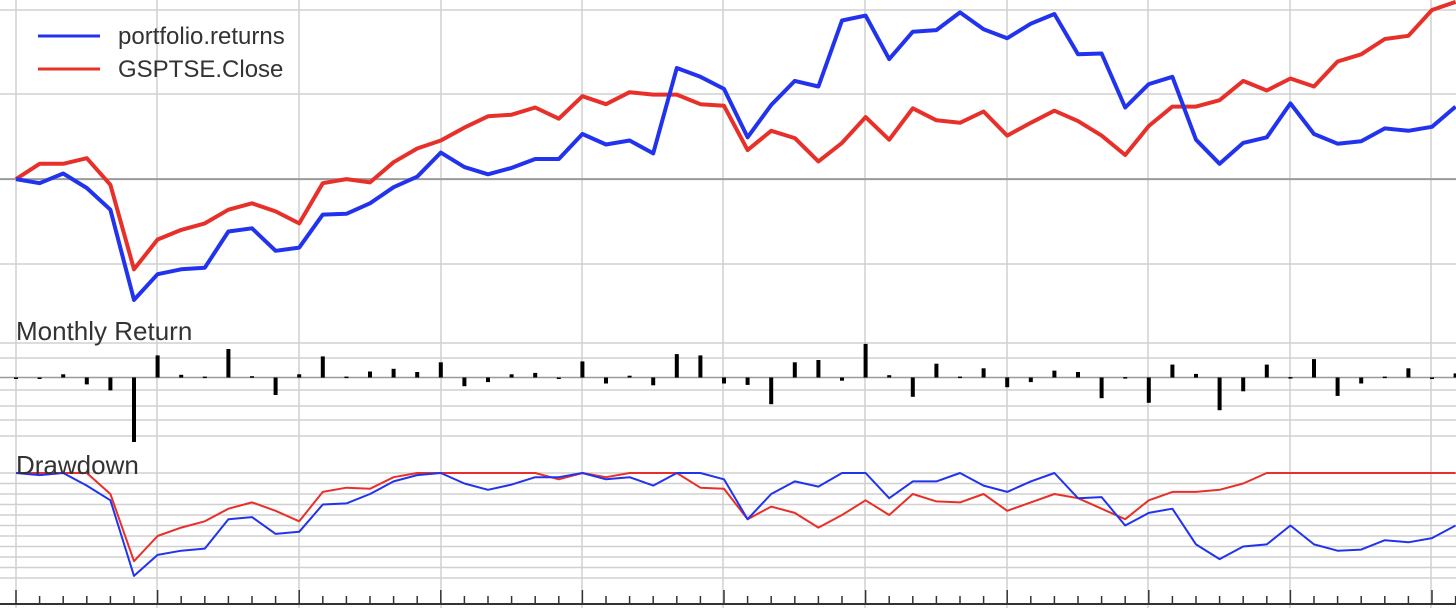 The image size is (1456, 613). What do you see at coordinates (736, 517) in the screenshot?
I see `series-line-benchmark-drawdown` at bounding box center [736, 517].